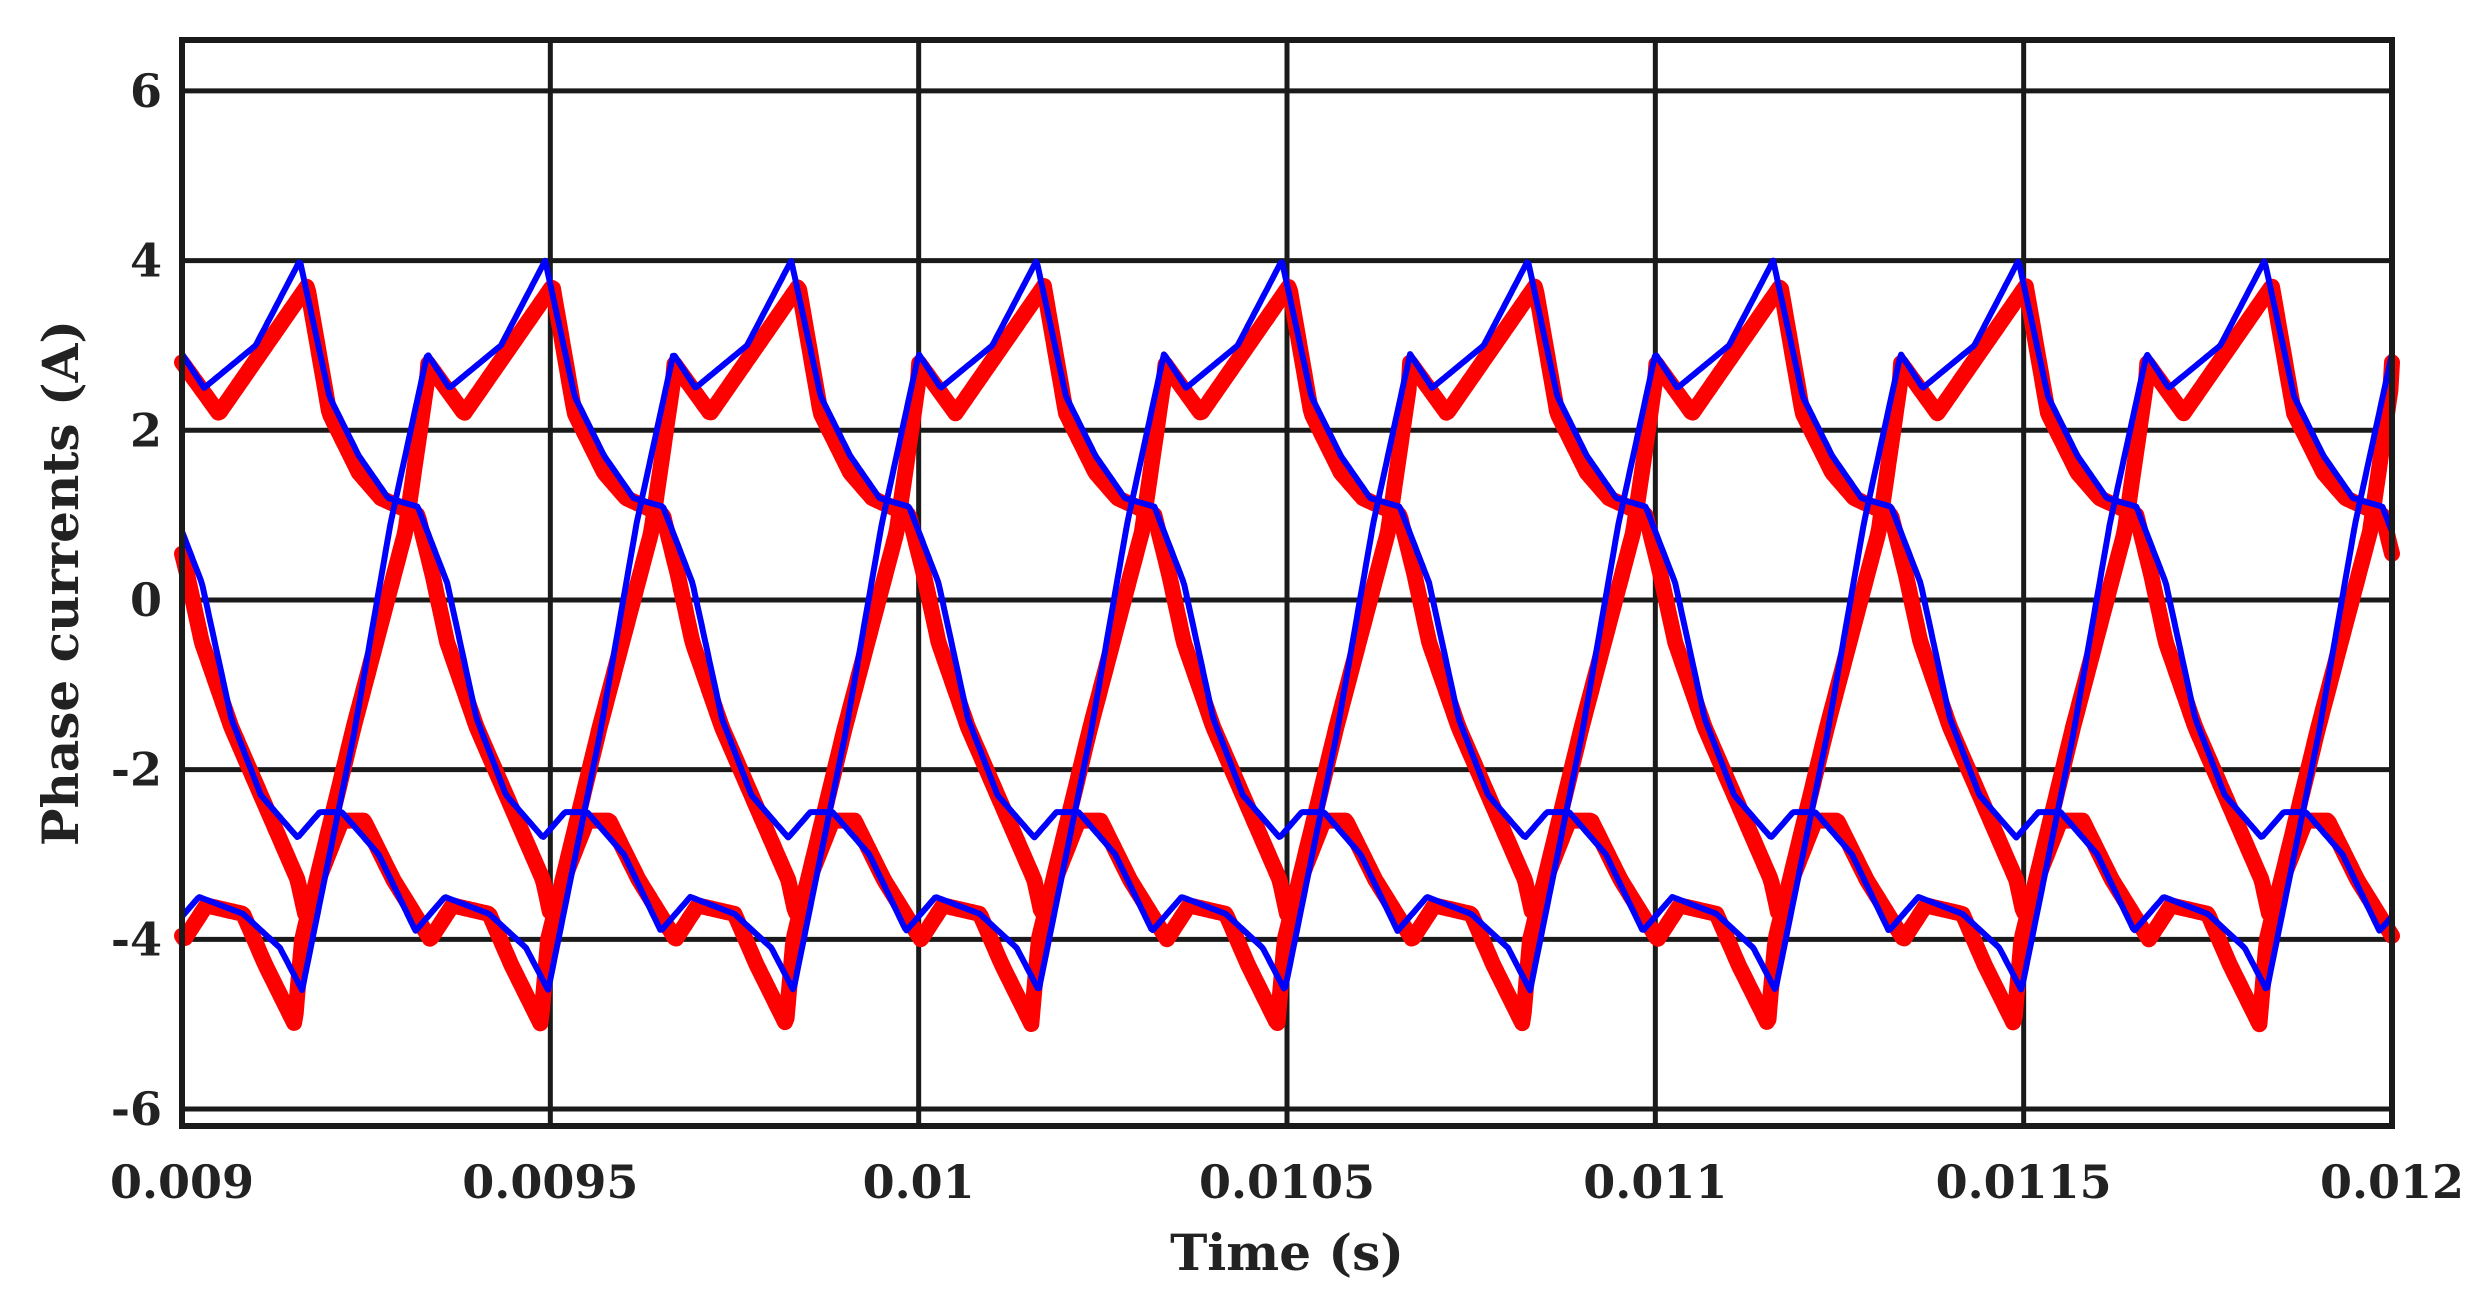 The width and height of the screenshot is (2488, 1296). Describe the element at coordinates (136, 939) in the screenshot. I see `y-tick-label: -4` at that location.